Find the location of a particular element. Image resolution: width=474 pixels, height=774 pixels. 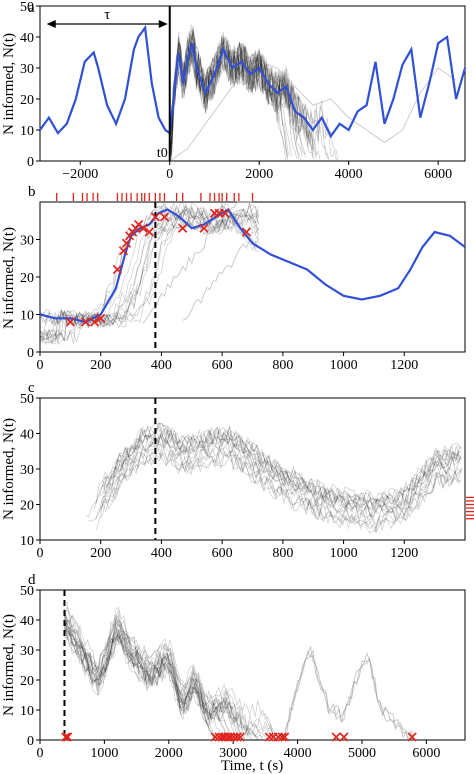

panel-c-xtick-label: 200 is located at coordinates (100, 553).